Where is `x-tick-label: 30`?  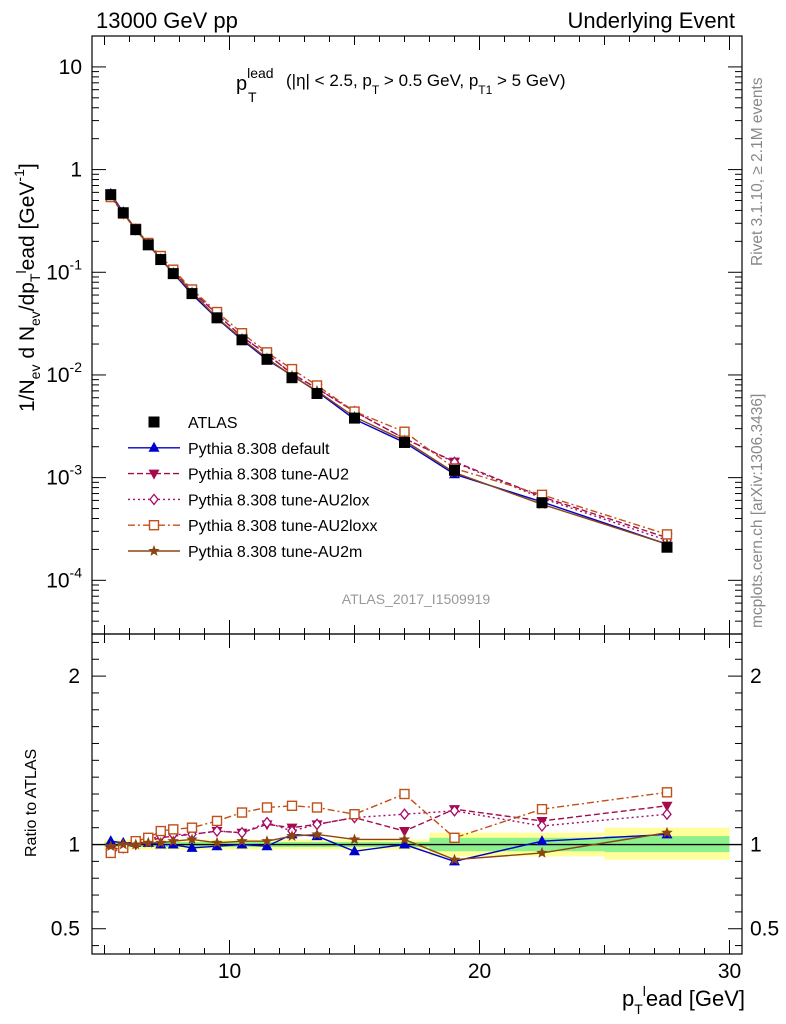
x-tick-label: 30 is located at coordinates (729, 971).